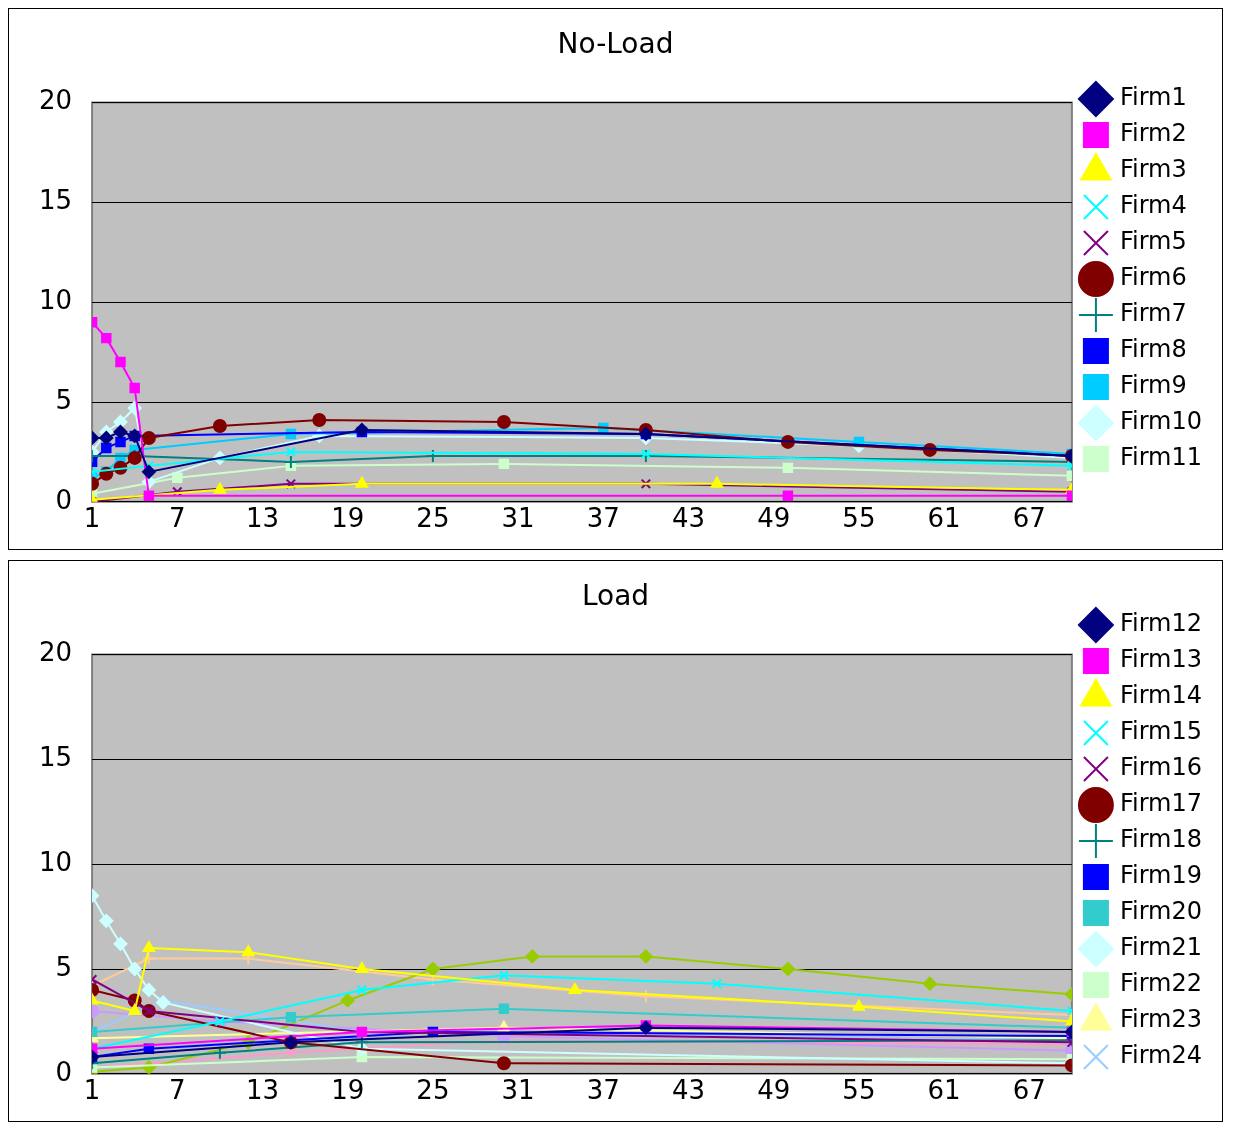  What do you see at coordinates (1153, 133) in the screenshot?
I see `legend-label: Firm2` at bounding box center [1153, 133].